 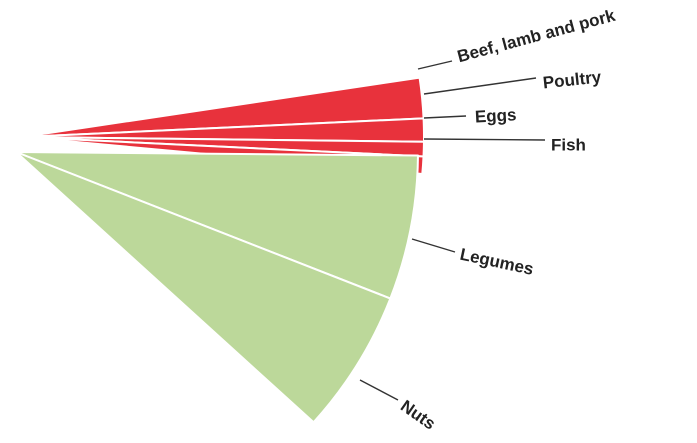 I want to click on slice-label: Fish, so click(x=568, y=144).